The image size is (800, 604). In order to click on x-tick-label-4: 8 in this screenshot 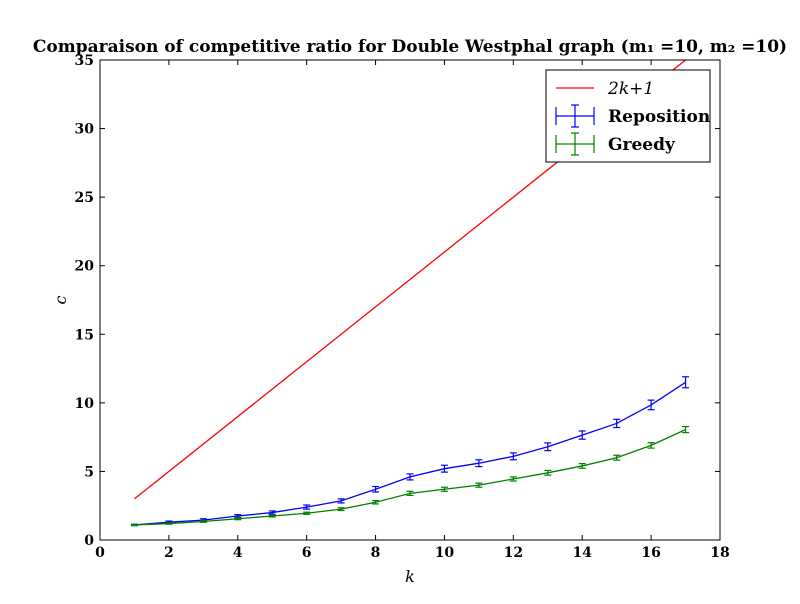, I will do `click(376, 553)`.